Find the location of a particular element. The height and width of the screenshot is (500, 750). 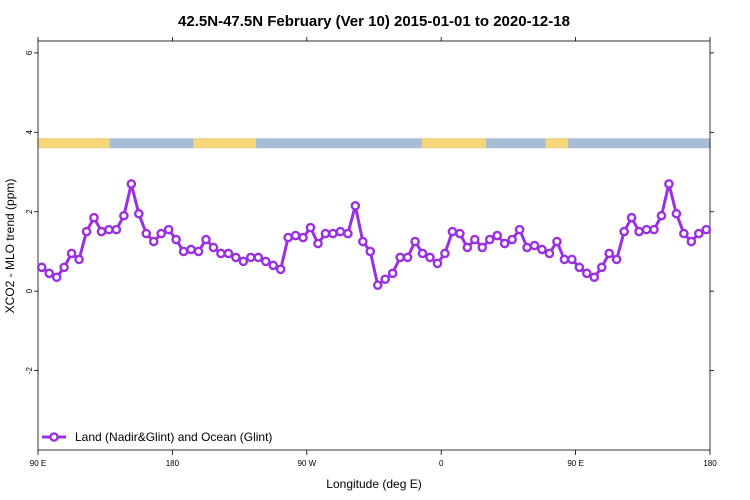

y-tick-label: 4 is located at coordinates (29, 132).